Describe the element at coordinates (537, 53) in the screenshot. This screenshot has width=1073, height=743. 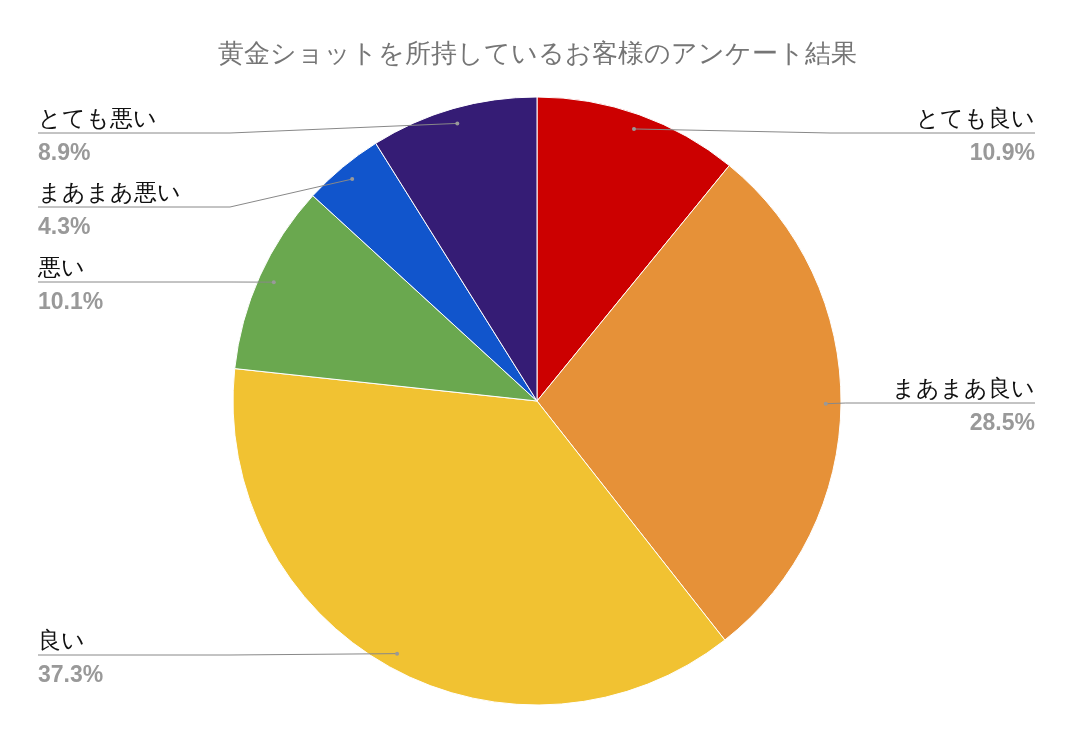
I see `title: 黄金ショットを所持しているお客様のアンケート結果` at that location.